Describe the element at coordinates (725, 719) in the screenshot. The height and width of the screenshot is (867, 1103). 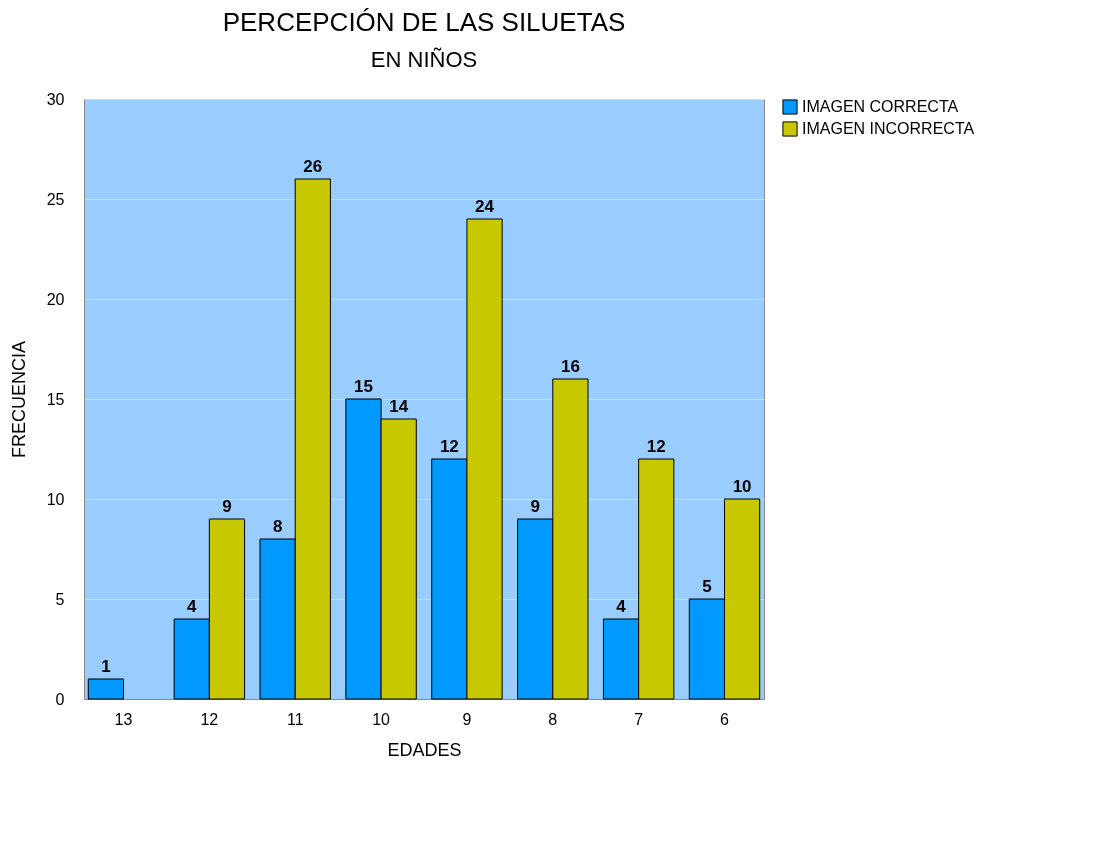
I see `x-tick-label: 6` at that location.